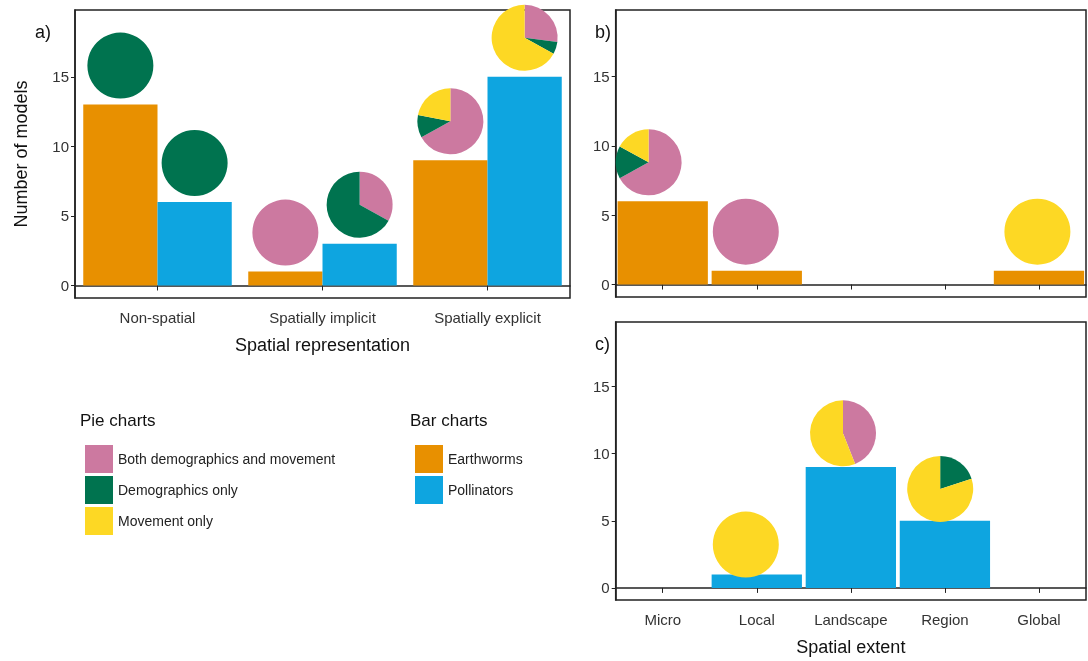 The width and height of the screenshot is (1088, 661). Describe the element at coordinates (603, 32) in the screenshot. I see `text: b)` at that location.